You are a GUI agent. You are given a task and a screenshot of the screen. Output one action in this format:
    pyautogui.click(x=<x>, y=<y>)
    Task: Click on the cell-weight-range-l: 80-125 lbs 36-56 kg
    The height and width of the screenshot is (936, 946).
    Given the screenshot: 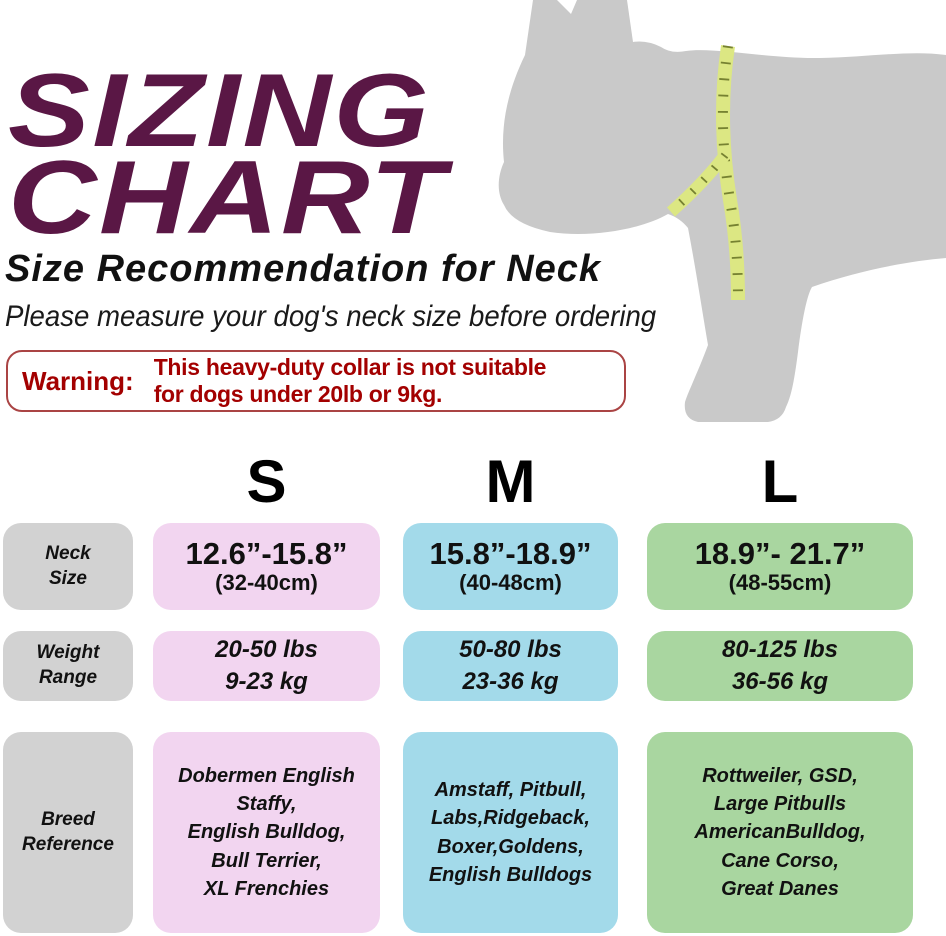 What is the action you would take?
    pyautogui.click(x=780, y=666)
    